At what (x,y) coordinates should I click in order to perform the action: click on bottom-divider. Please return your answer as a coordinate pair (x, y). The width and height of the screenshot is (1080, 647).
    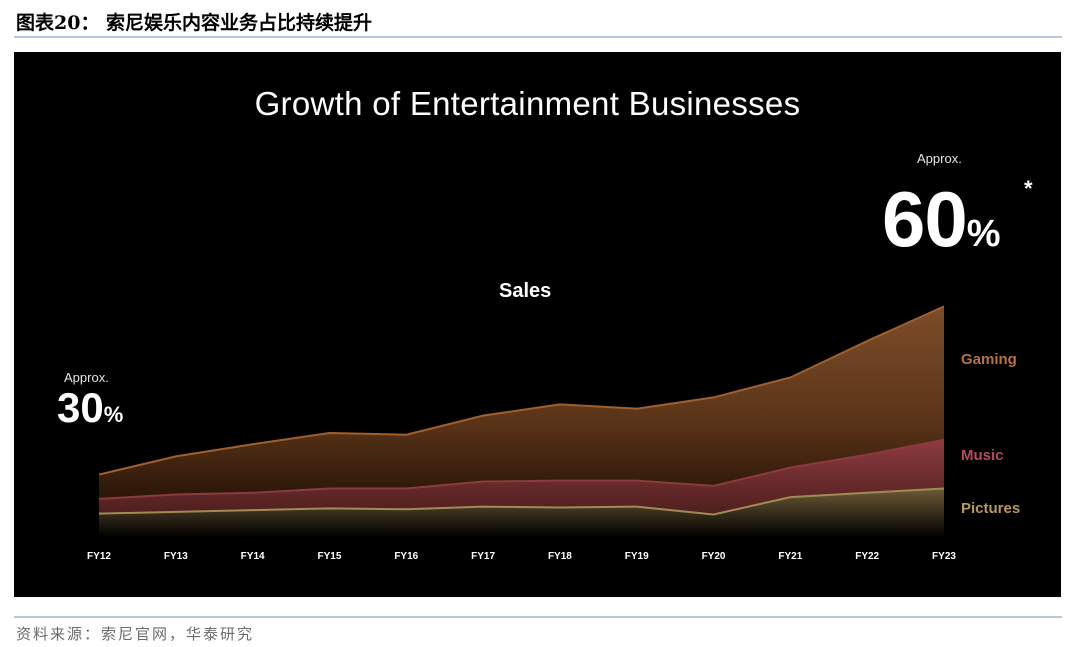
    Looking at the image, I should click on (538, 617).